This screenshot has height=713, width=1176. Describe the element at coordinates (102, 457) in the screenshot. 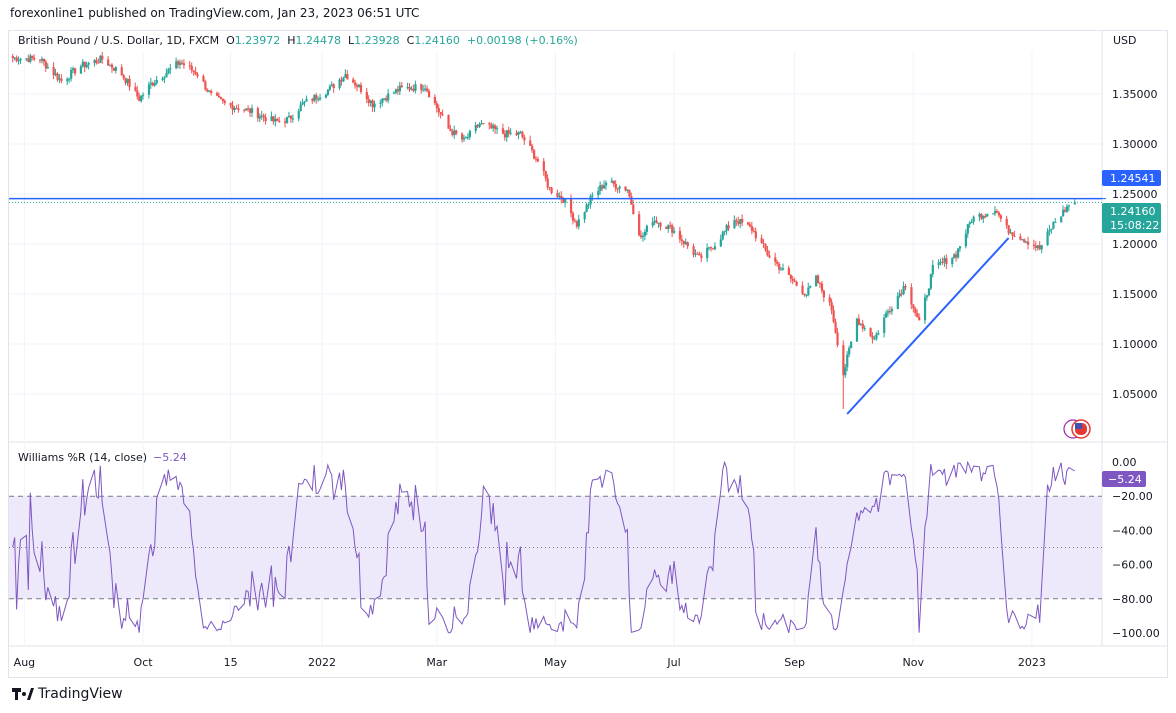

I see `indicator-legend: Williams %R (14, close) −5.24` at that location.